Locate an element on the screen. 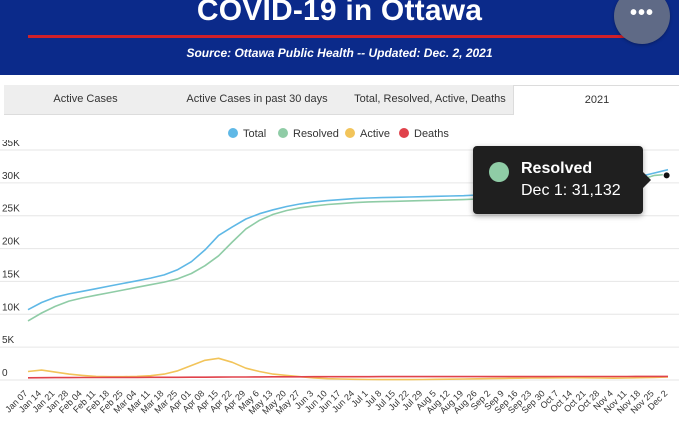 The height and width of the screenshot is (422, 679). y-tick-label-4: 20K is located at coordinates (11, 242).